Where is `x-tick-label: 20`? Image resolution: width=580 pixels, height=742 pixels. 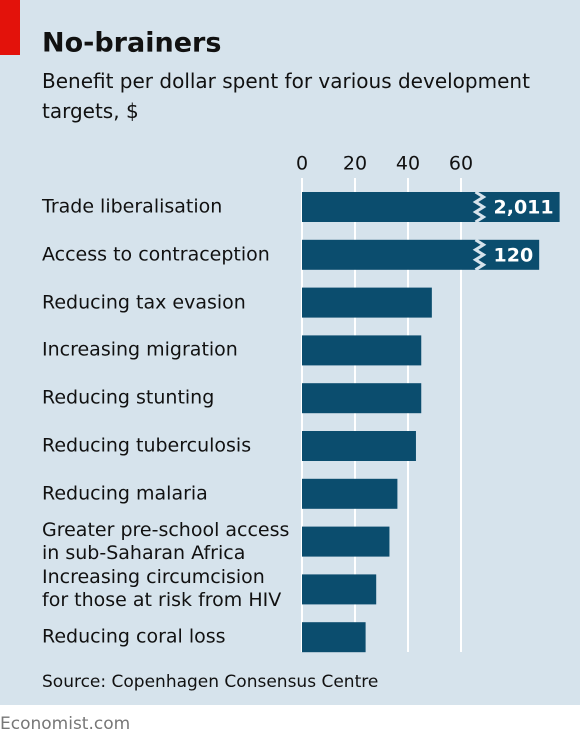
x-tick-label: 20 is located at coordinates (355, 164).